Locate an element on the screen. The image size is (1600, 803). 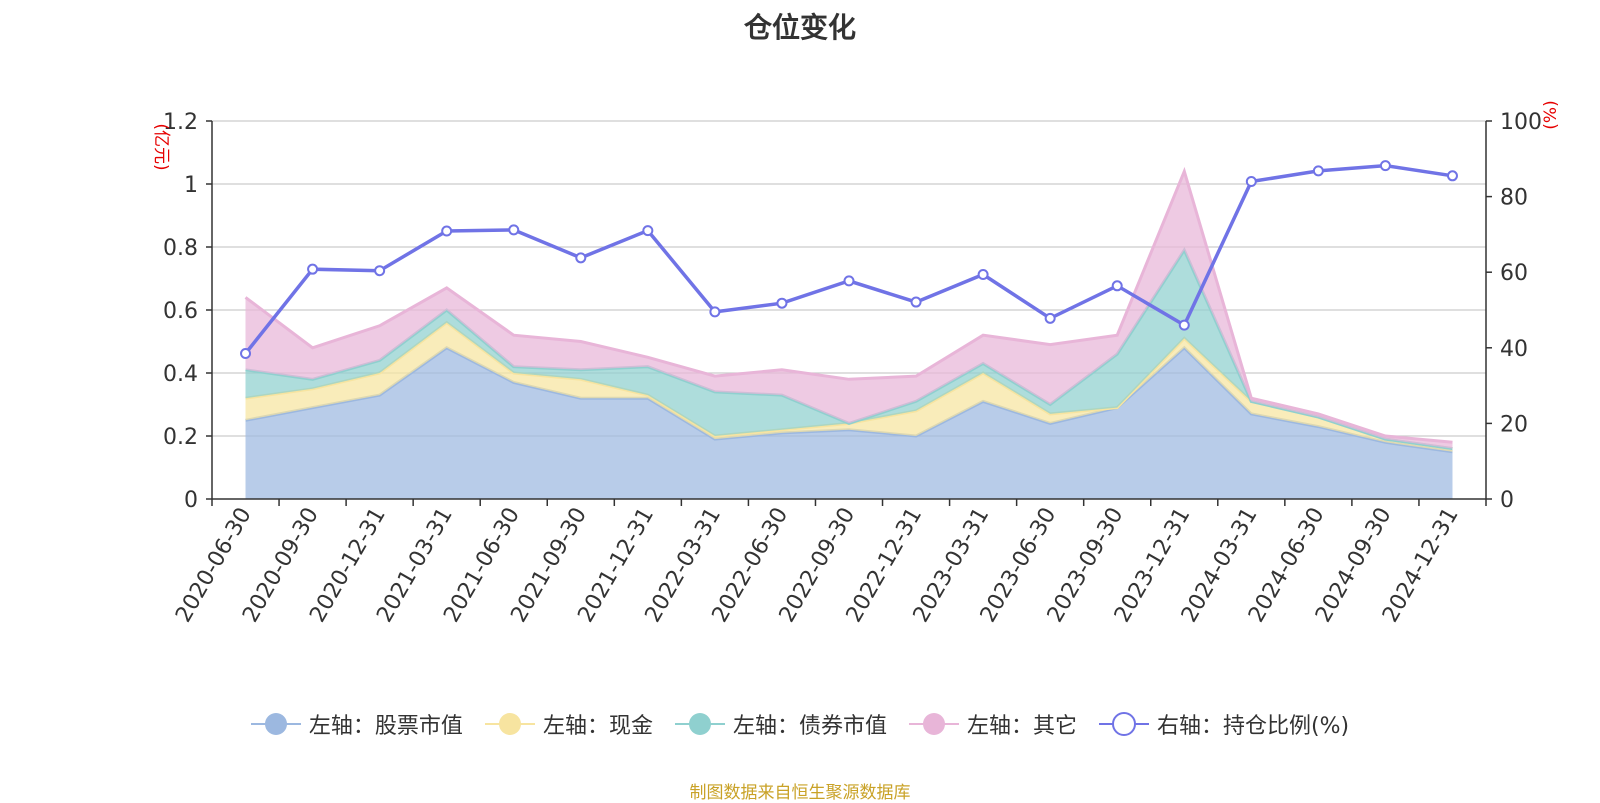
right-axis-tick-label: 80 is located at coordinates (1514, 198).